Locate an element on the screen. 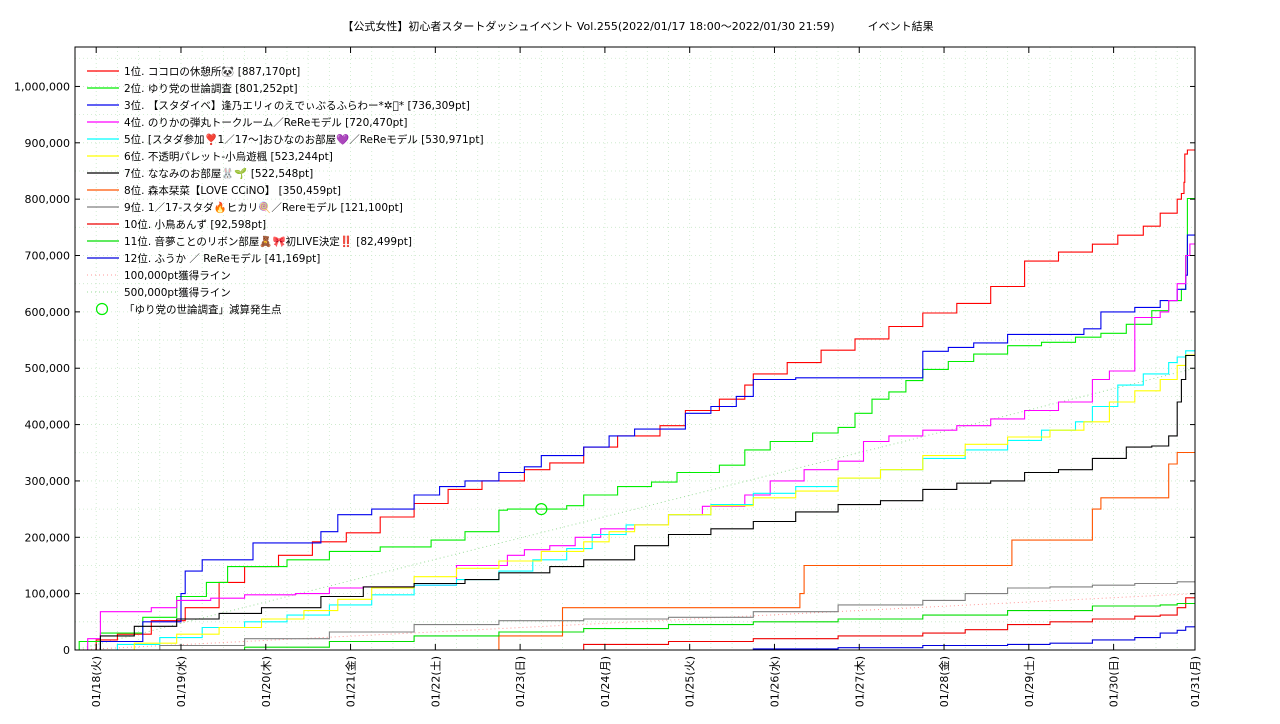 Image resolution: width=1280 pixels, height=724 pixels. x-tick-label: 01/22(土) is located at coordinates (435, 681).